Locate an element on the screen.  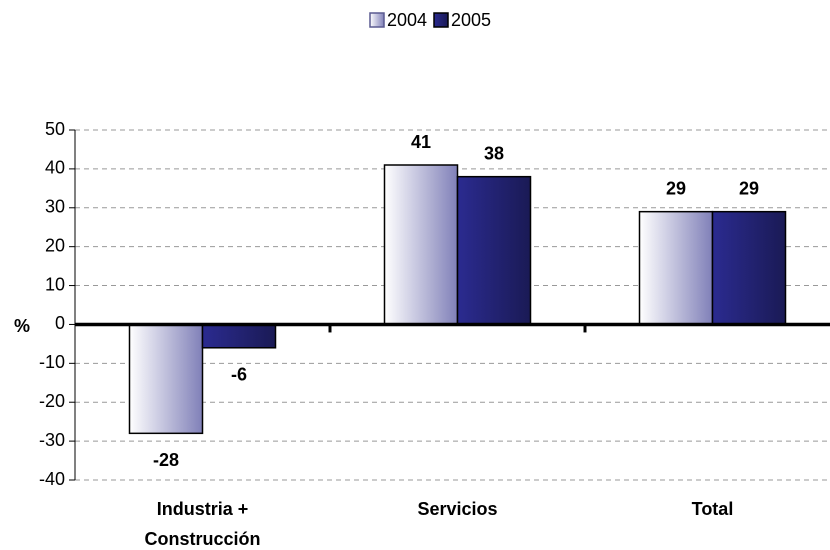
y-tick-label: 40 is located at coordinates (55, 168).